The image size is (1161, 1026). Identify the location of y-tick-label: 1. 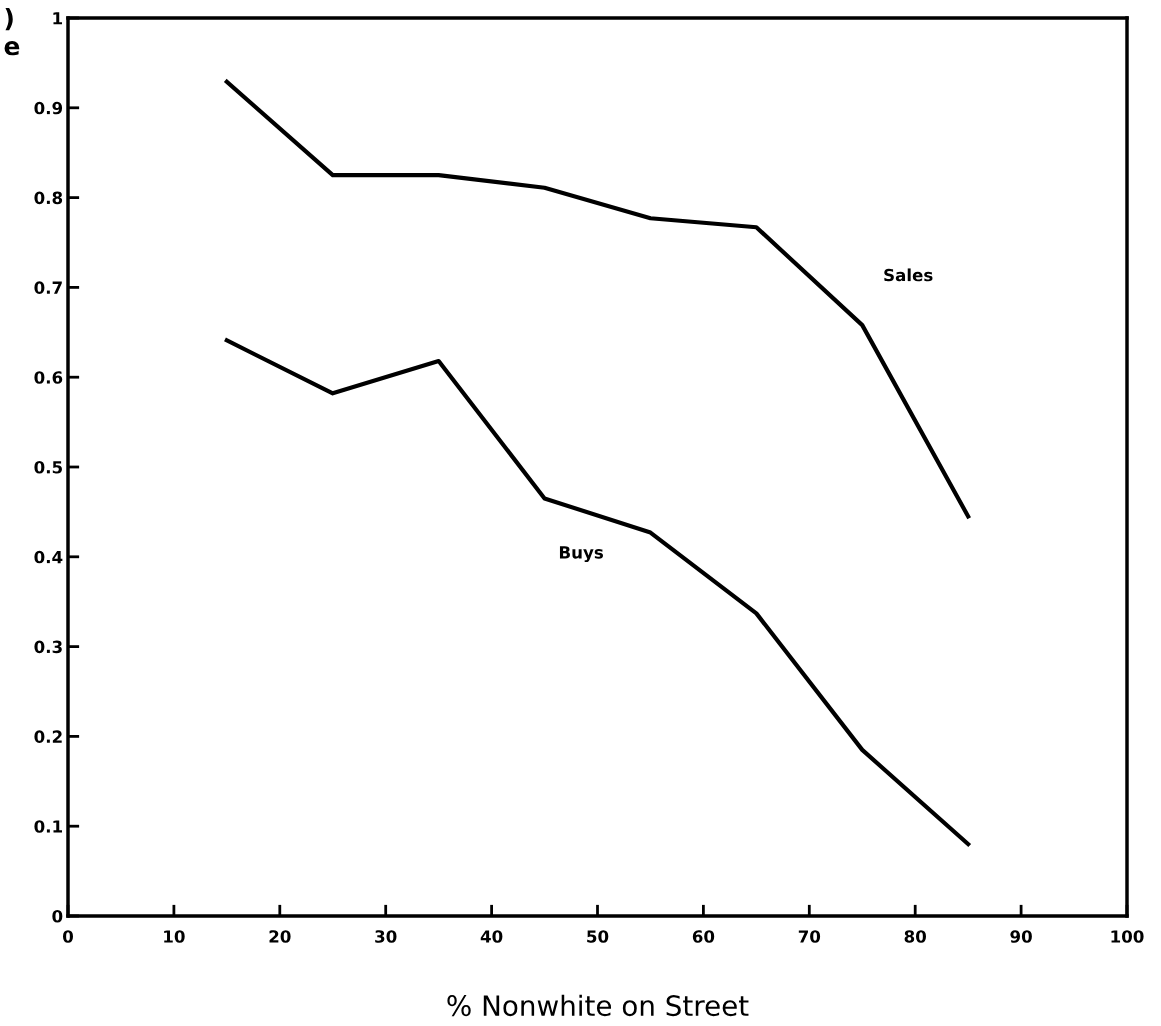
(57, 18).